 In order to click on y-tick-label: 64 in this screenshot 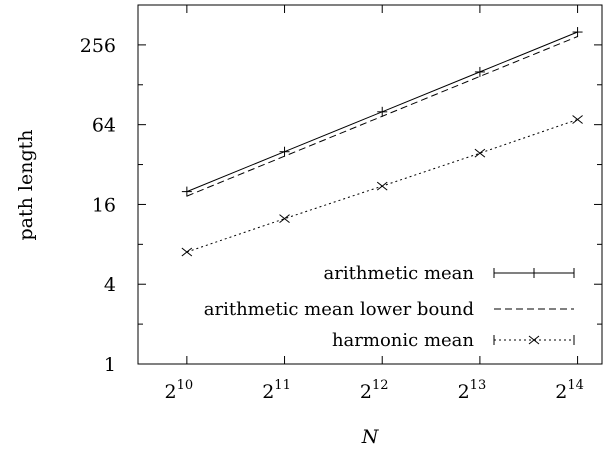, I will do `click(104, 126)`.